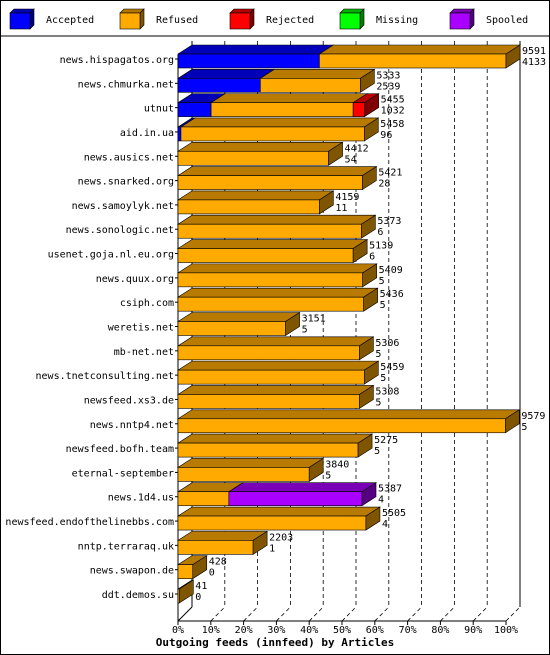 This screenshot has width=550, height=655. I want to click on category-label-news-ausics-net: news.ausics.net, so click(129, 157).